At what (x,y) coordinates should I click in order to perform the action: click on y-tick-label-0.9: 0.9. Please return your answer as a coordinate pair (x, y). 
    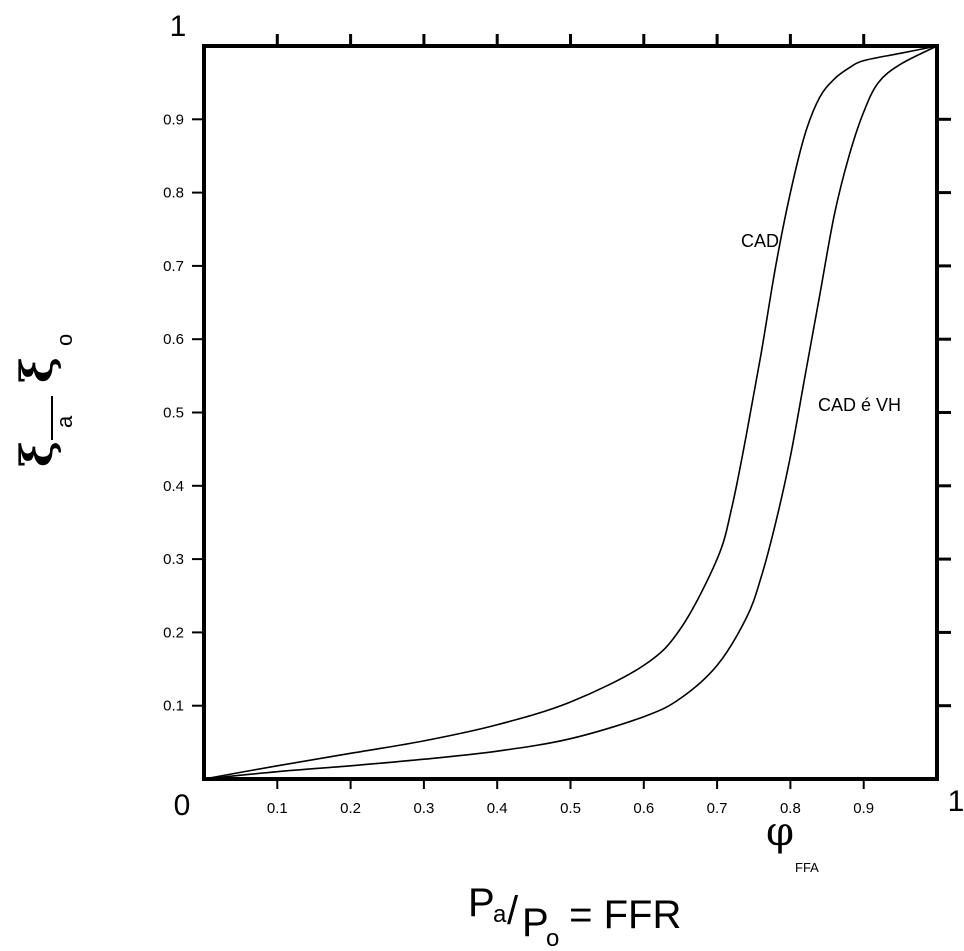
    Looking at the image, I should click on (173, 119).